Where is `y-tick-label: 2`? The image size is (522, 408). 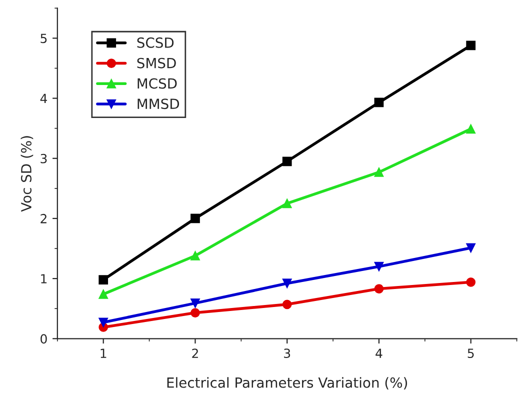
y-tick-label: 2 is located at coordinates (43, 219).